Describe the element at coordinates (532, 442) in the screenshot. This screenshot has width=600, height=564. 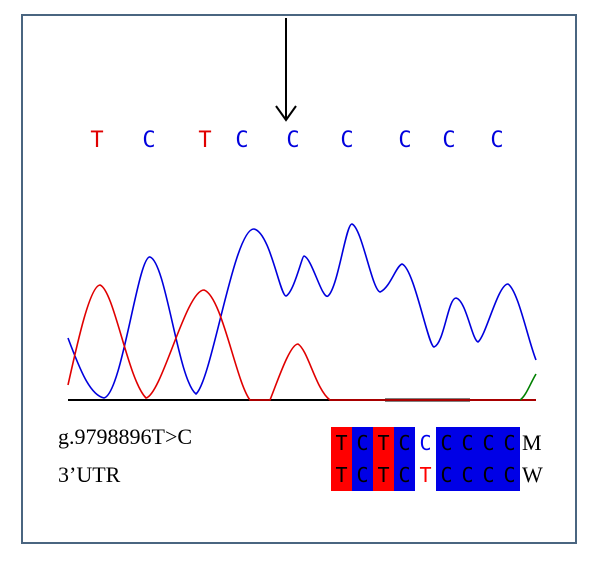
I see `alignment-row-tag: M` at that location.